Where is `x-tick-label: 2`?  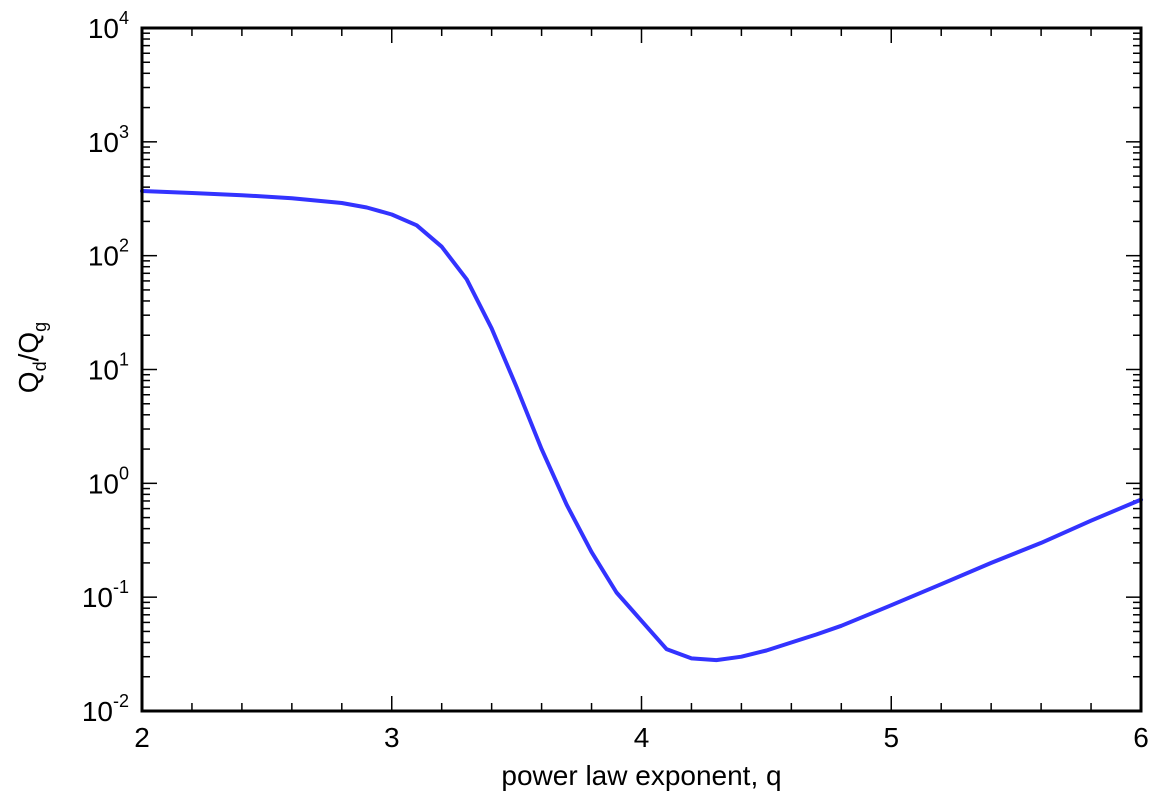 x-tick-label: 2 is located at coordinates (142, 737).